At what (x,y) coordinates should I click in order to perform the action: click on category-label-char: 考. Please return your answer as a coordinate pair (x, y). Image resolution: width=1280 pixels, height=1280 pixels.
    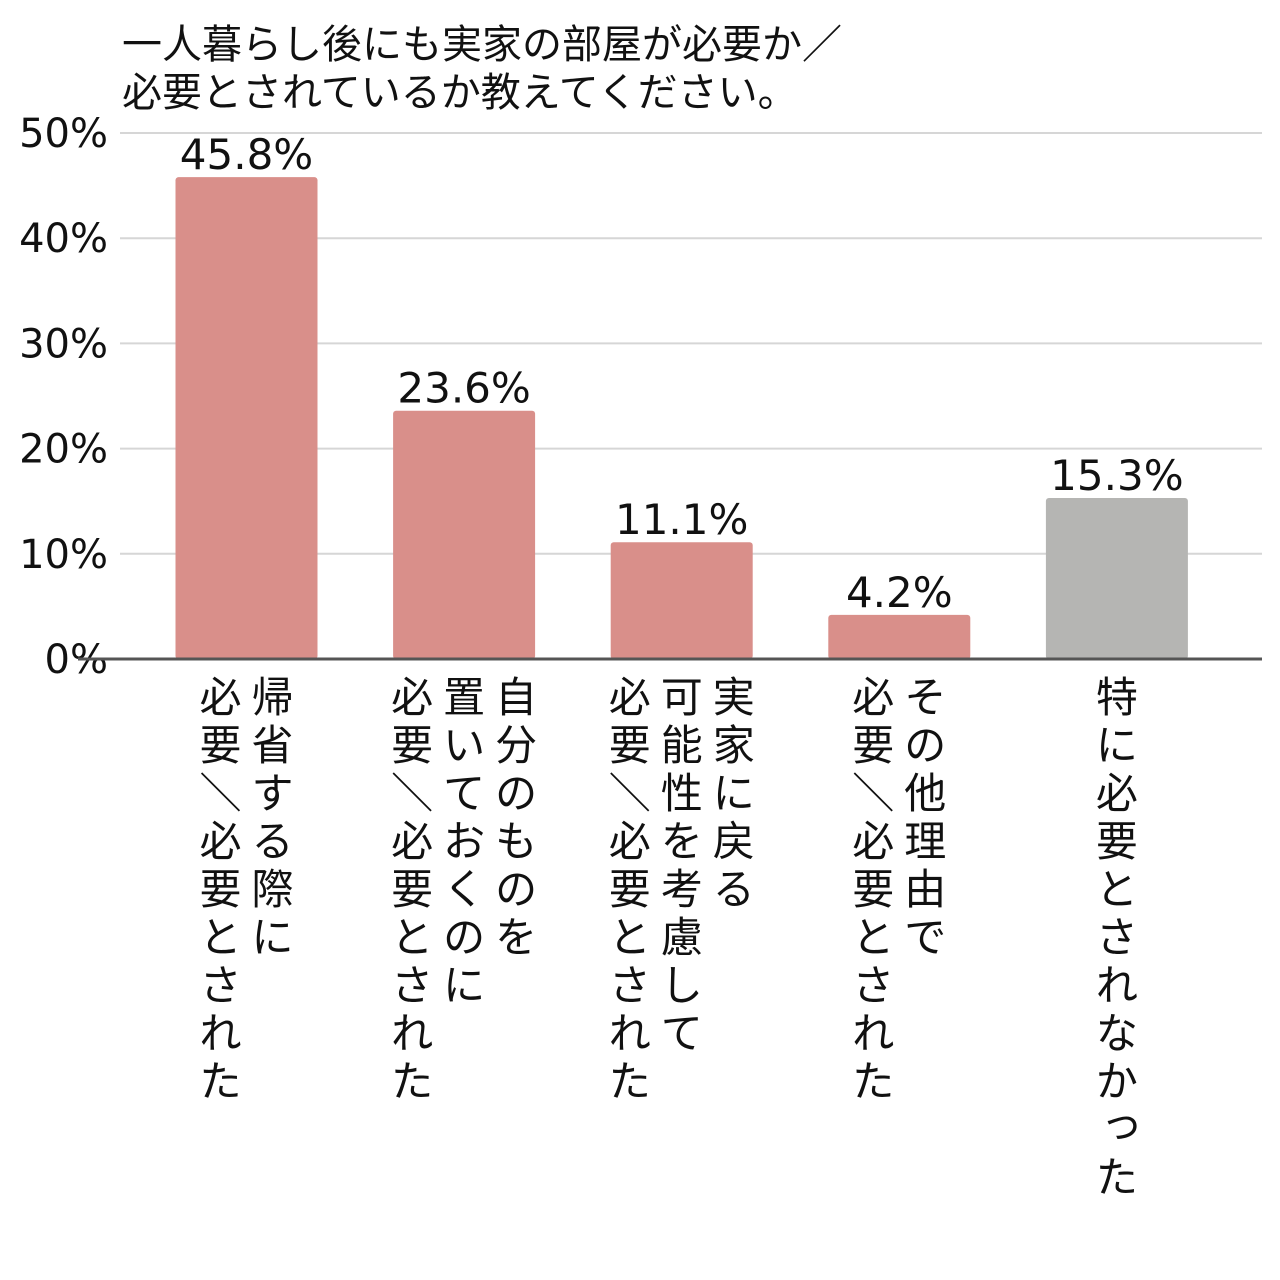
    Looking at the image, I should click on (682, 889).